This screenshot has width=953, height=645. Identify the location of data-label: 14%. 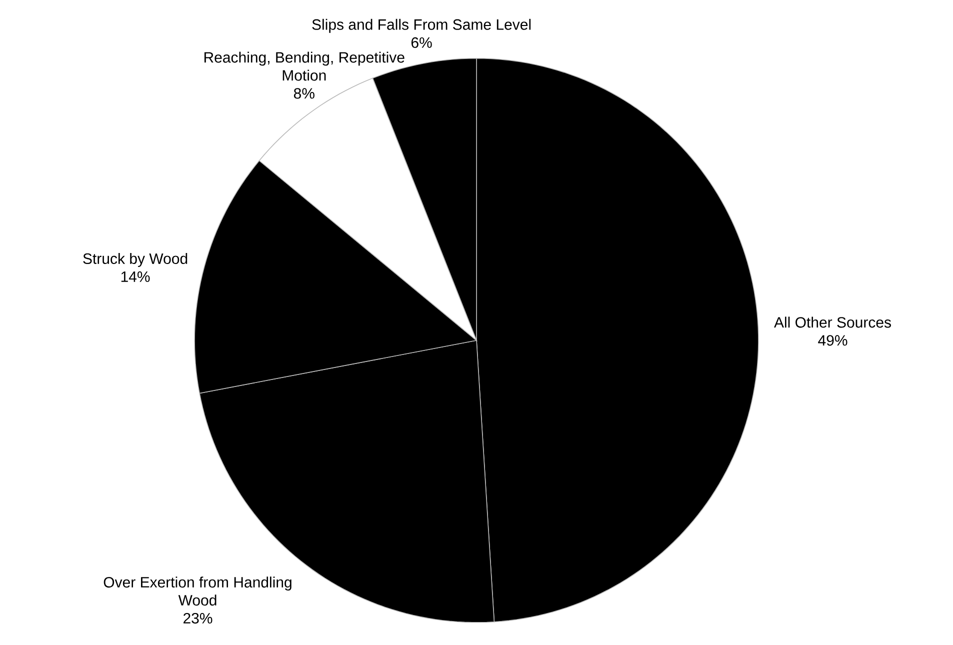
(135, 276).